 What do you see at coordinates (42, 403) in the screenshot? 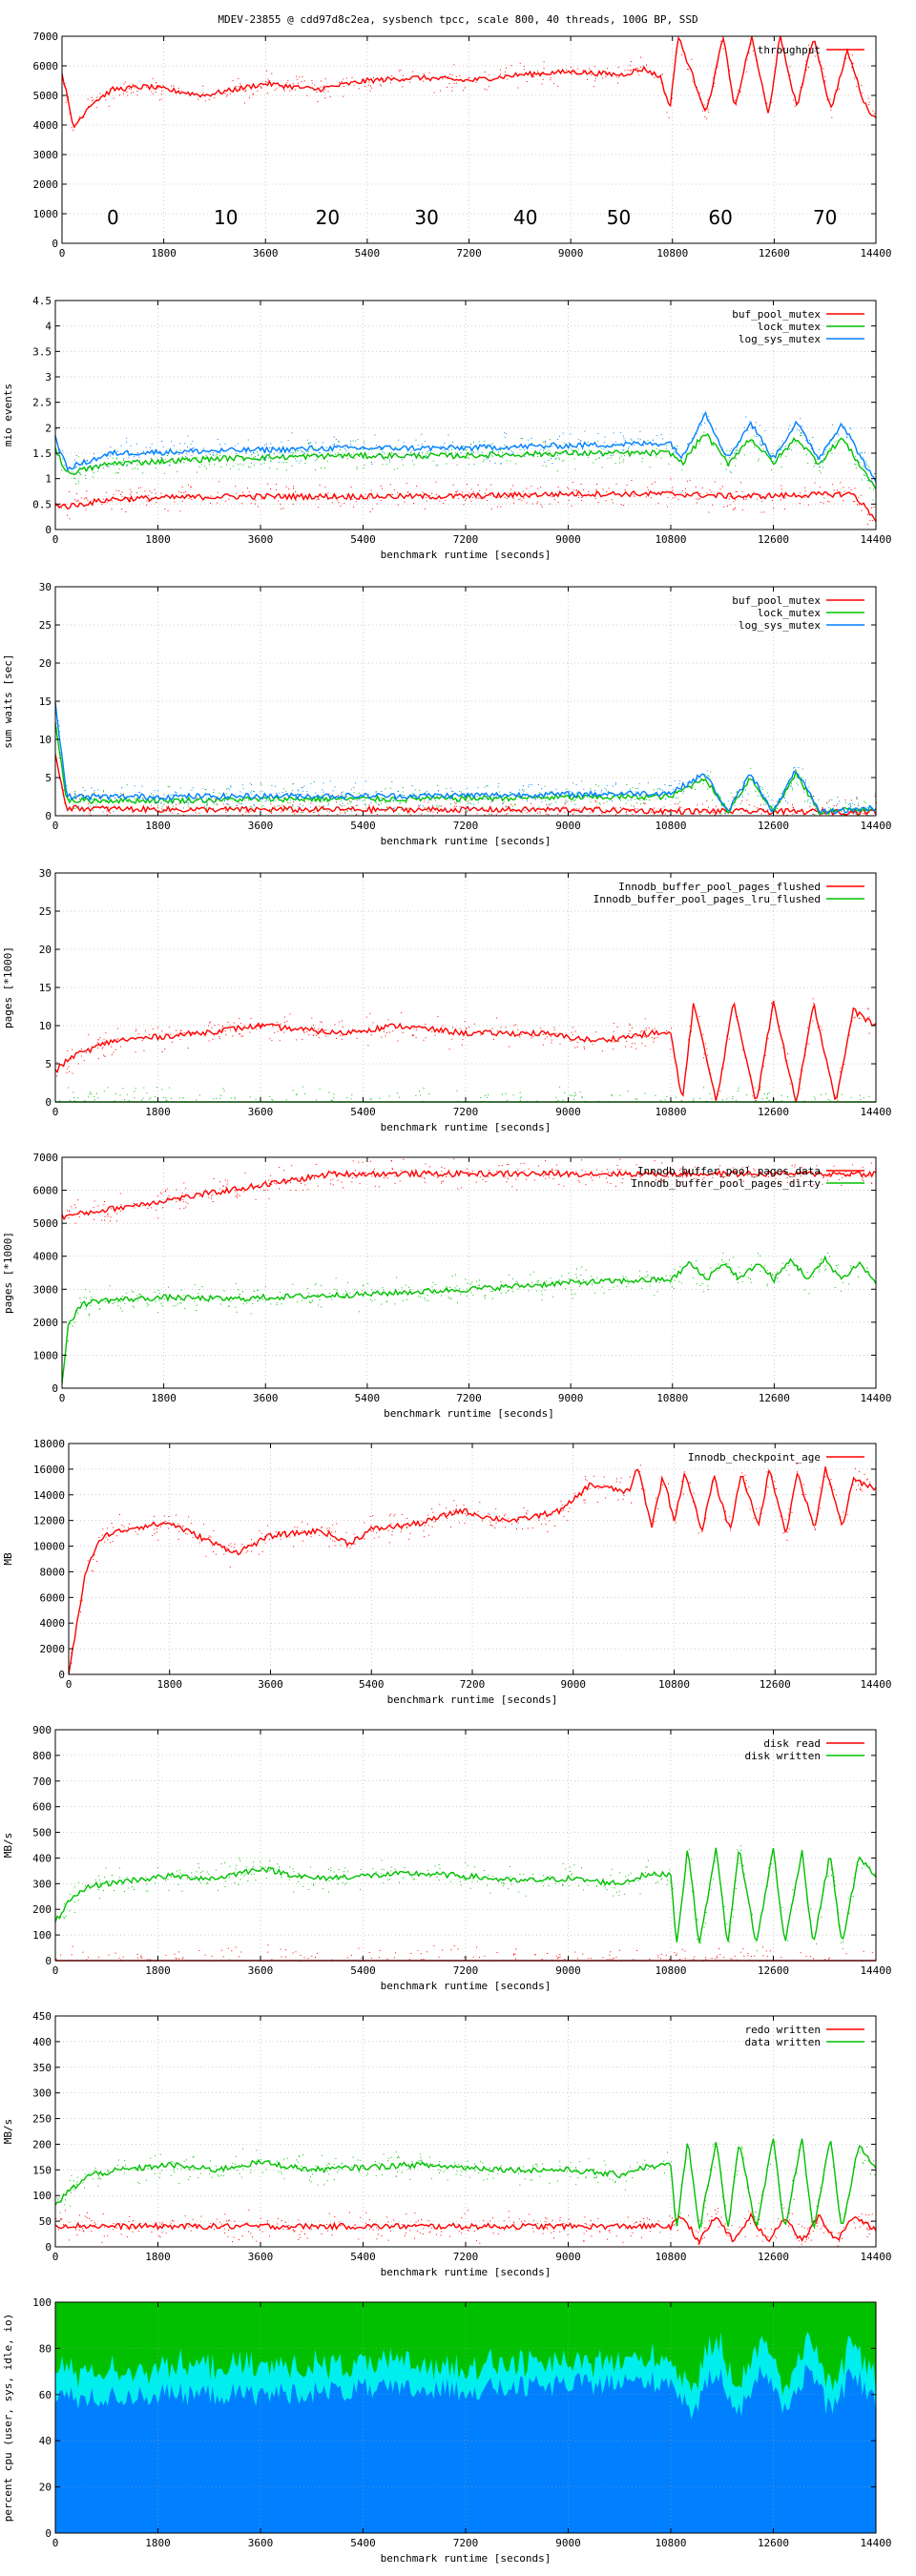
I see `chart2-ytick-label-5: 2.5` at bounding box center [42, 403].